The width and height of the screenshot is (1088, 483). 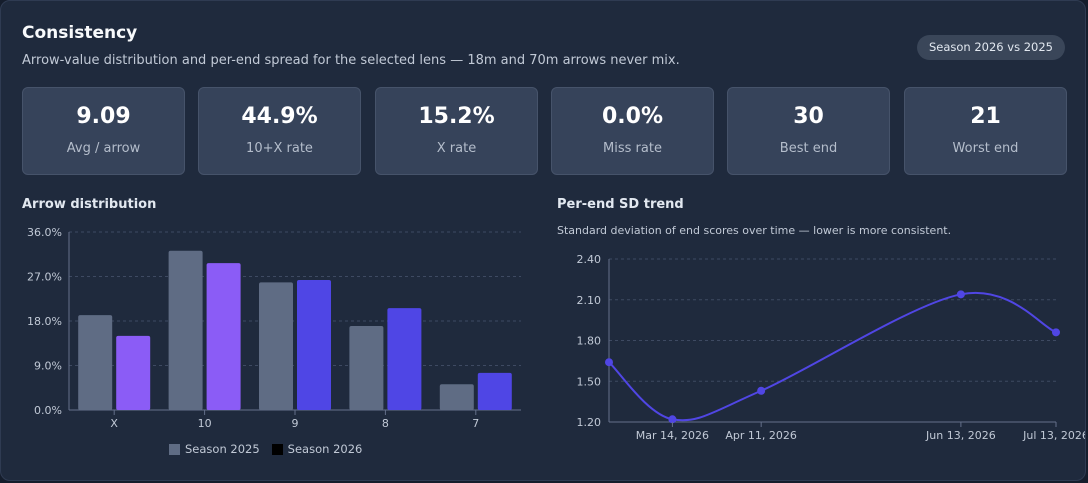 I want to click on stat-value: 44.9%, so click(x=279, y=116).